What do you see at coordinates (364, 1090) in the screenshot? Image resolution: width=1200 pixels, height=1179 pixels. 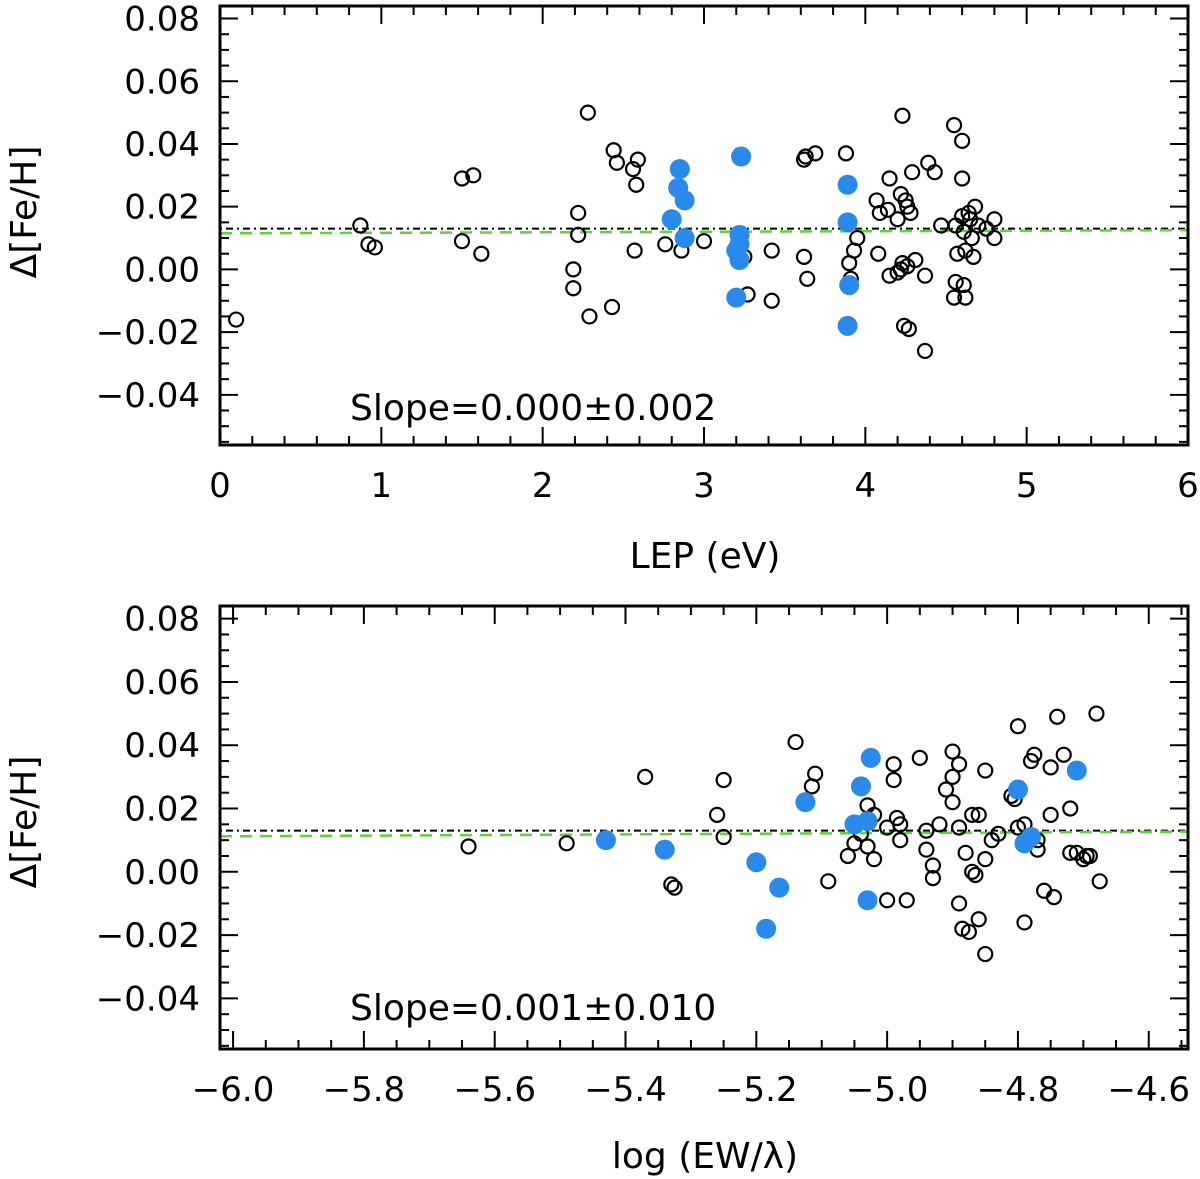 I see `x-tick-label-ew: −5.8` at bounding box center [364, 1090].